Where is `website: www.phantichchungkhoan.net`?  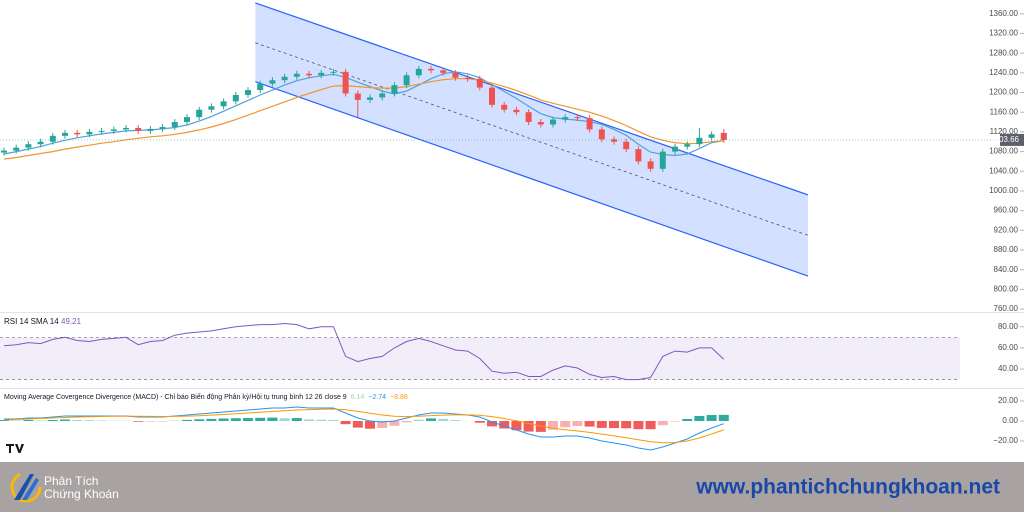 website: www.phantichchungkhoan.net is located at coordinates (847, 487).